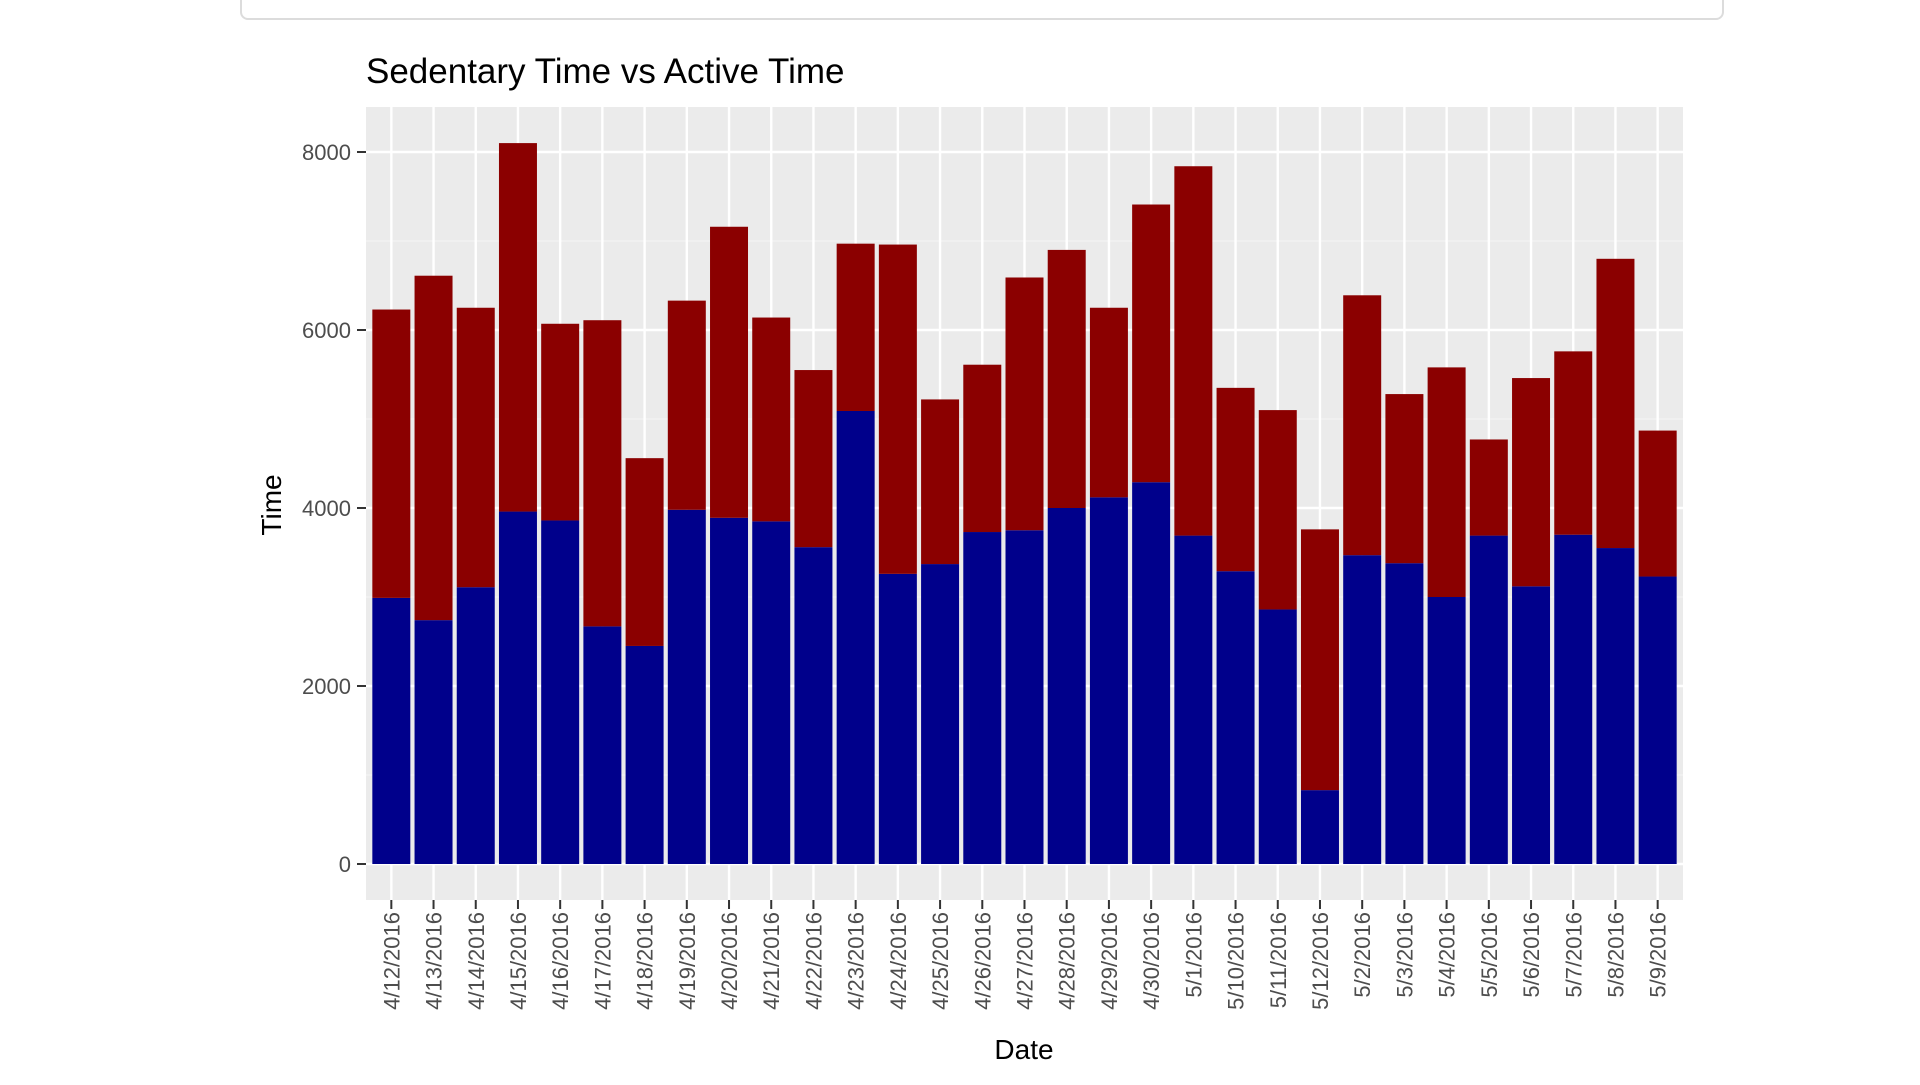 The width and height of the screenshot is (1920, 1085). Describe the element at coordinates (771, 961) in the screenshot. I see `x-tick-label: 4/21/2016` at that location.